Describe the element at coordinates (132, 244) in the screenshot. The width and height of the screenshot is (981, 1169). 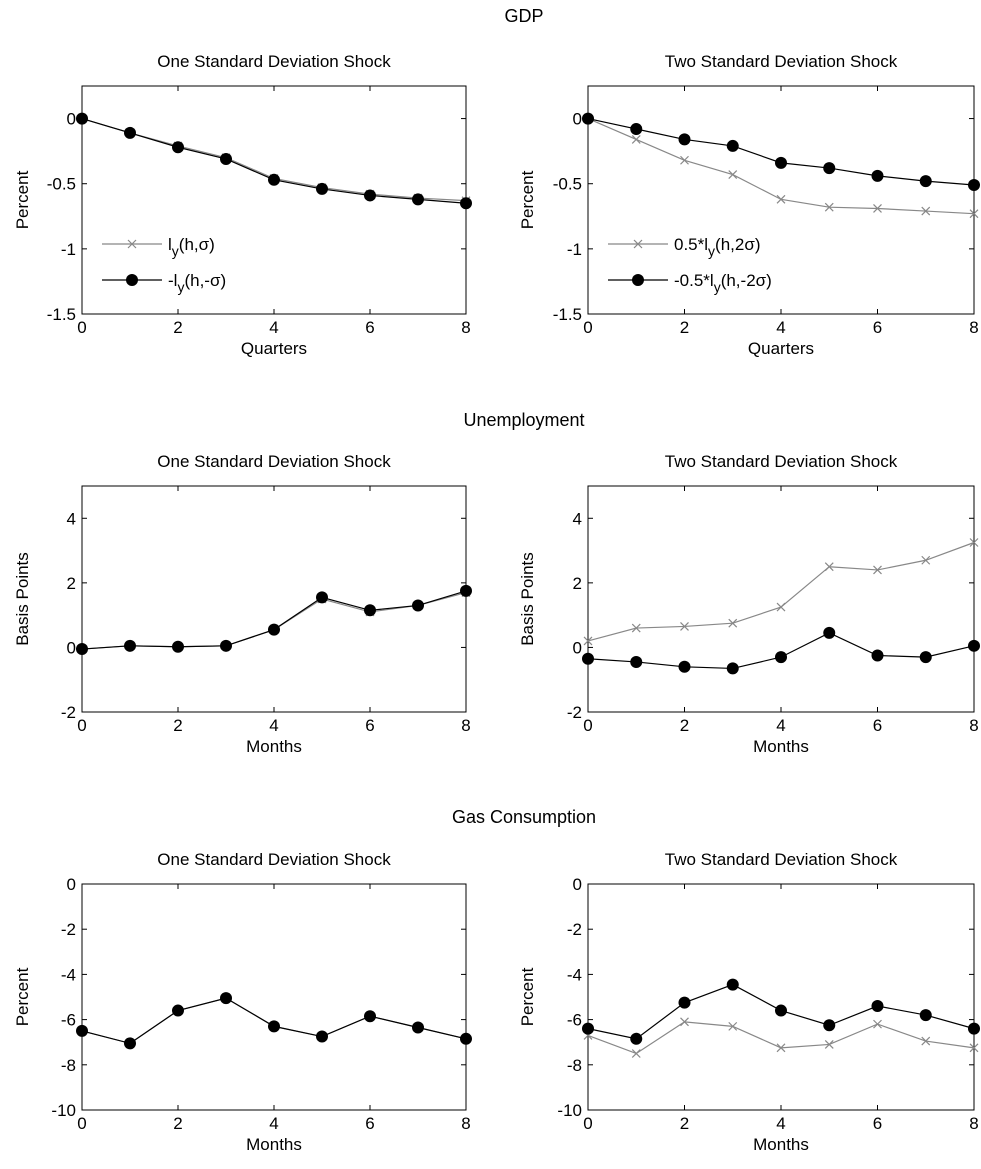
I see `legend-marker-cross` at that location.